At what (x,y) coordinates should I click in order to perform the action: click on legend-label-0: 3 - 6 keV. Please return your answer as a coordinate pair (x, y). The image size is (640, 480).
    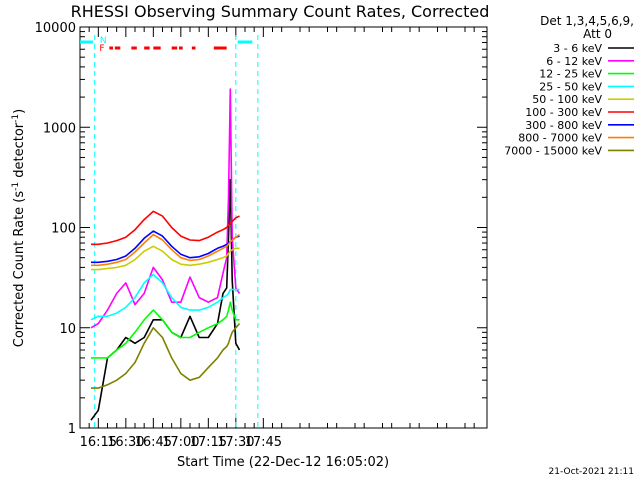
    Looking at the image, I should click on (577, 48).